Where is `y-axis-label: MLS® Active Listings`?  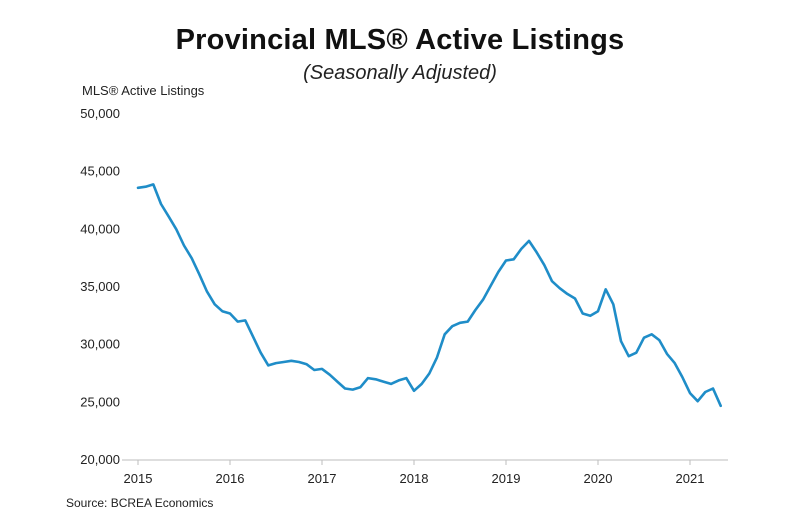 y-axis-label: MLS® Active Listings is located at coordinates (143, 90).